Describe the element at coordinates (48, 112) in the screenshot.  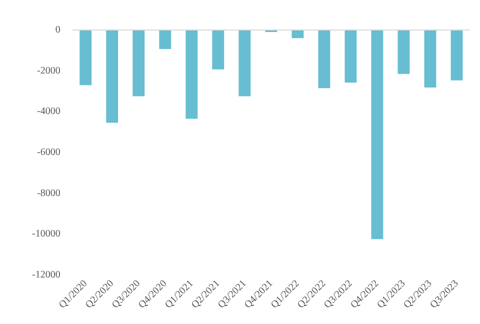
I see `y-tick-label: -4000` at that location.